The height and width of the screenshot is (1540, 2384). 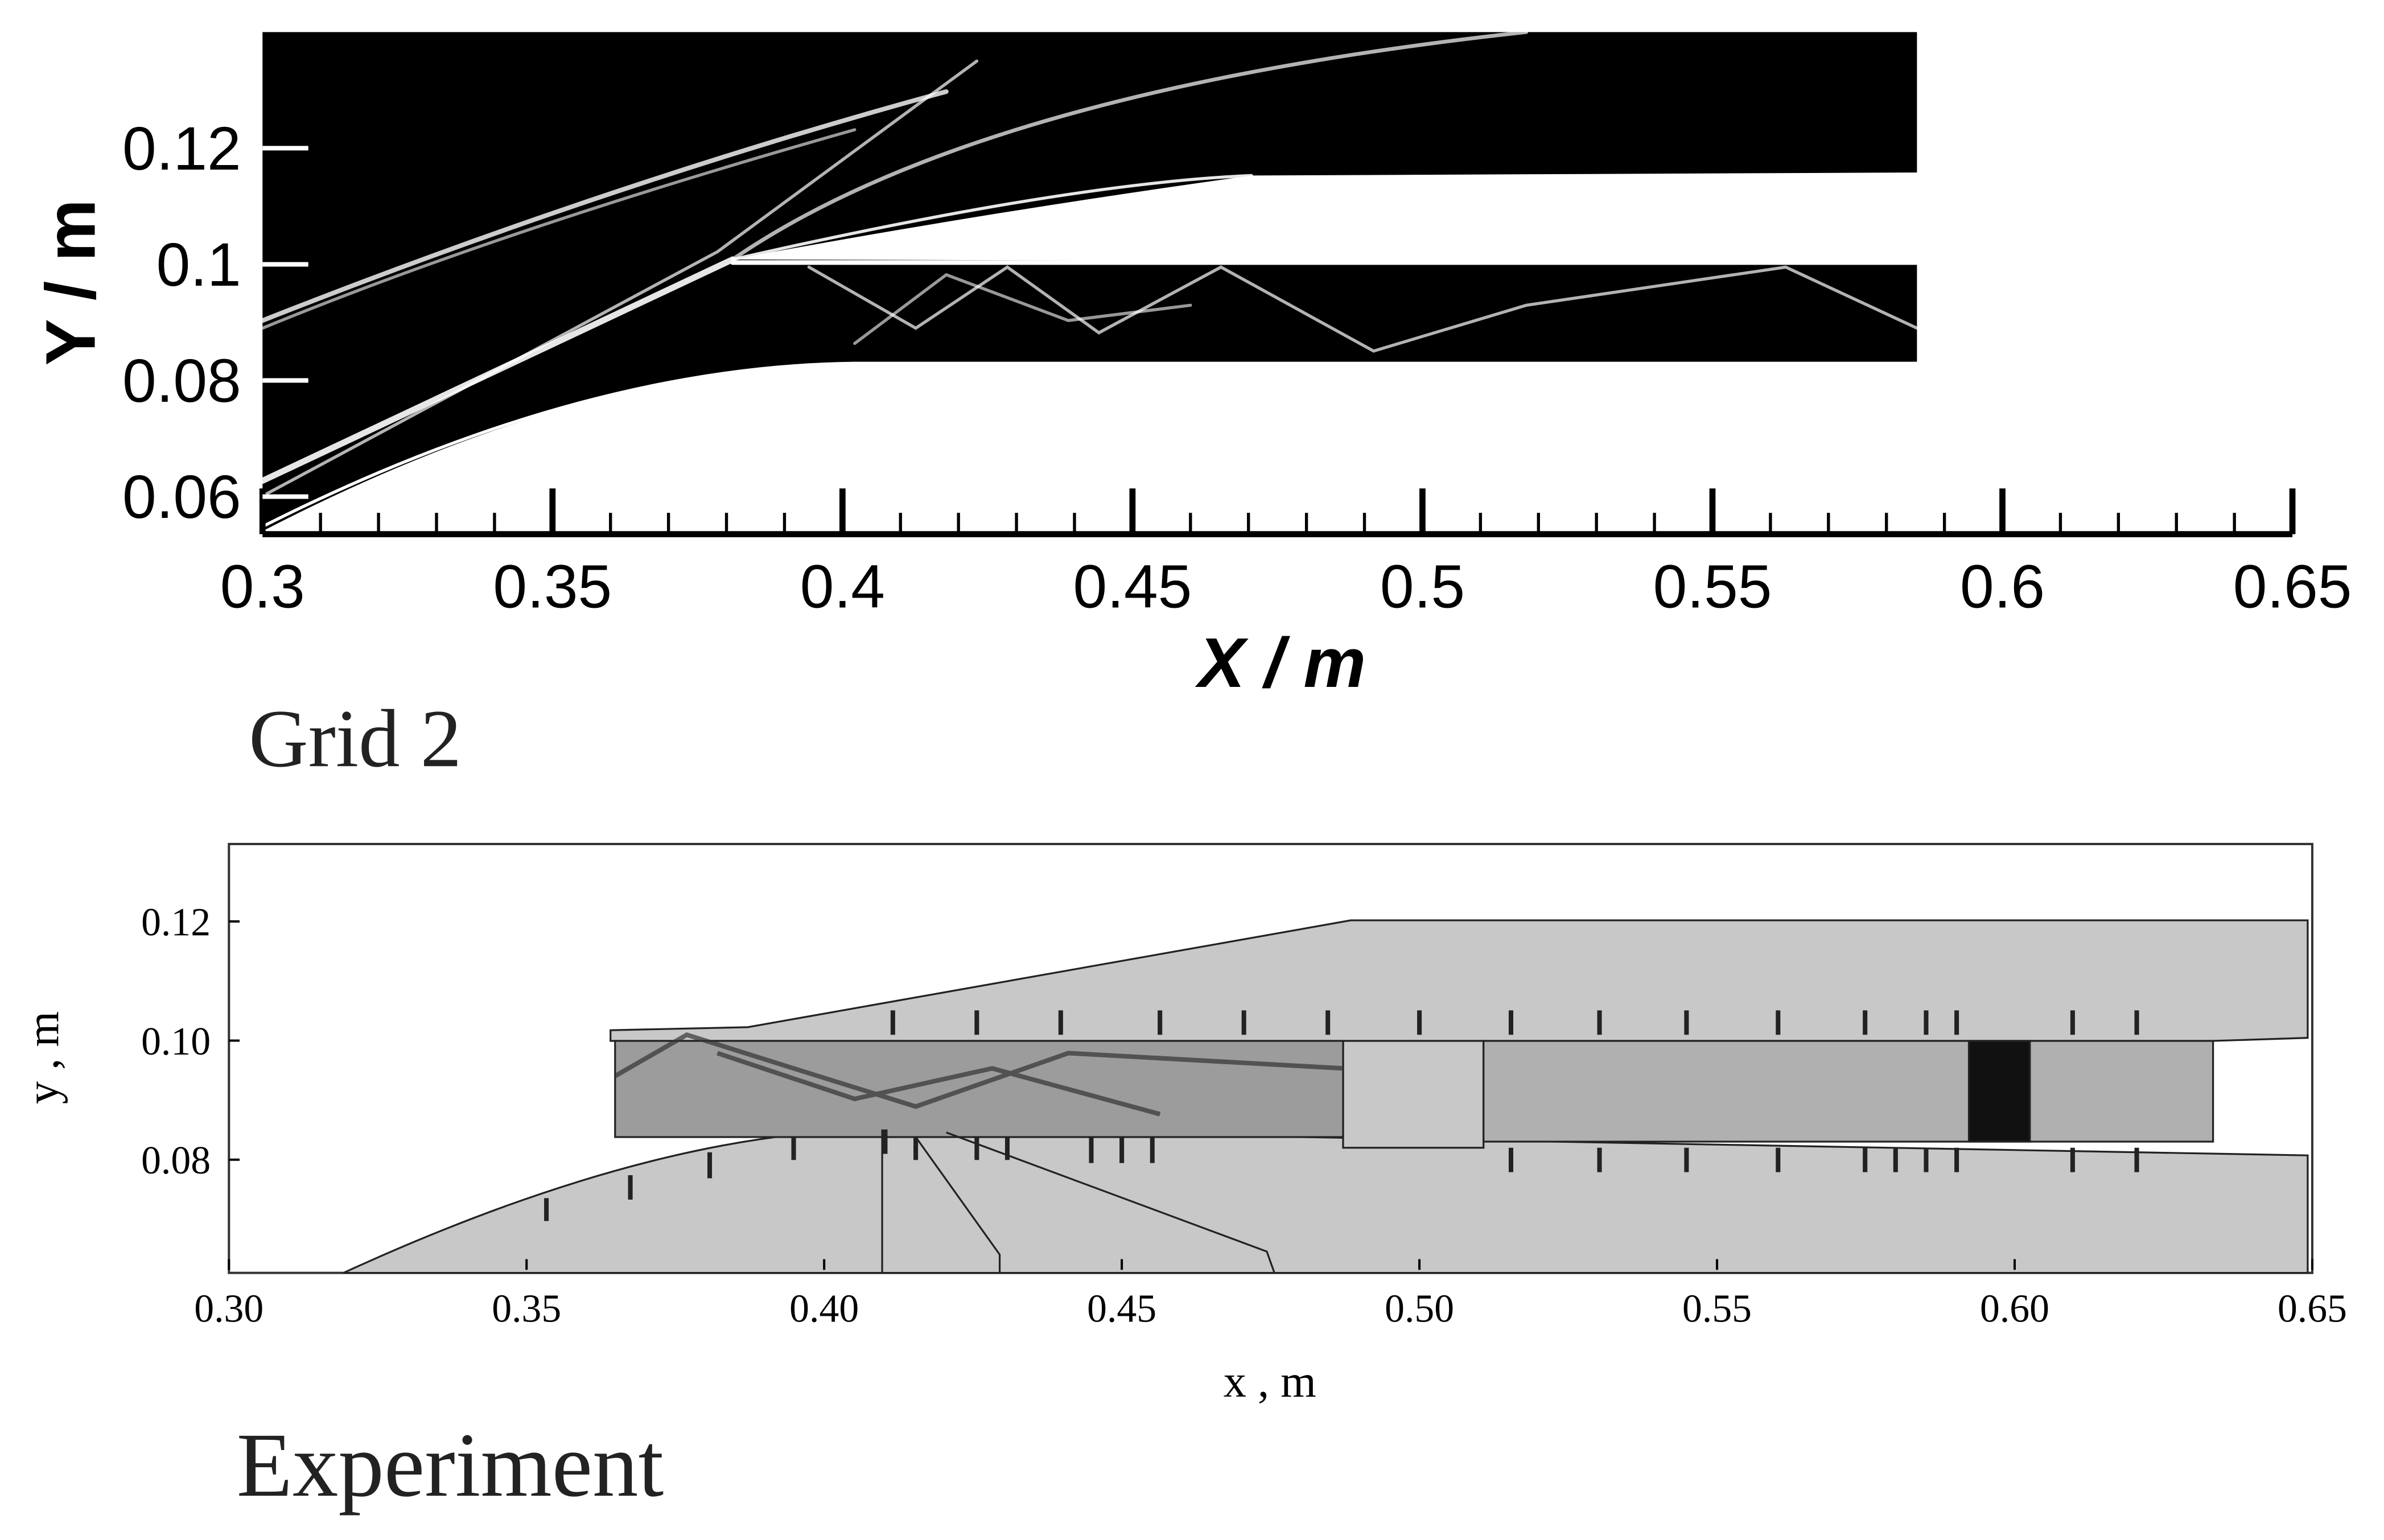 I want to click on x-axis-label: X / m, so click(x=1280, y=663).